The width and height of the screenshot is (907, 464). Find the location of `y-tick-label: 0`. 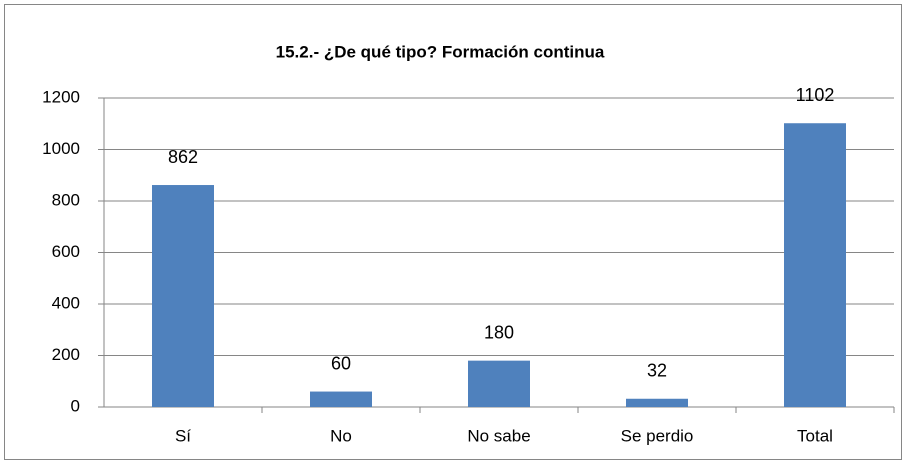

y-tick-label: 0 is located at coordinates (75, 405).